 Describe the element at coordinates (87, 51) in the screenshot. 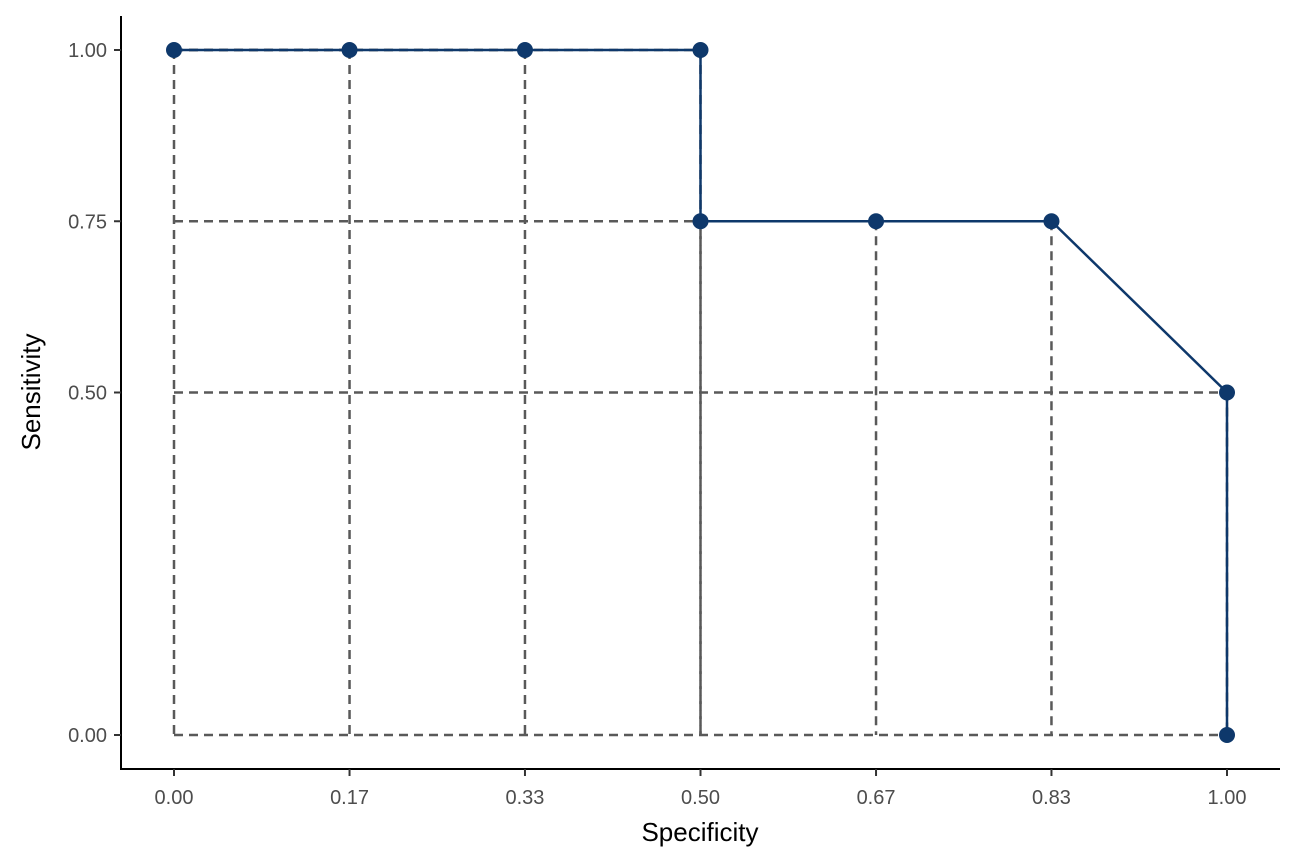

I see `y-tick-label: 1.00` at that location.